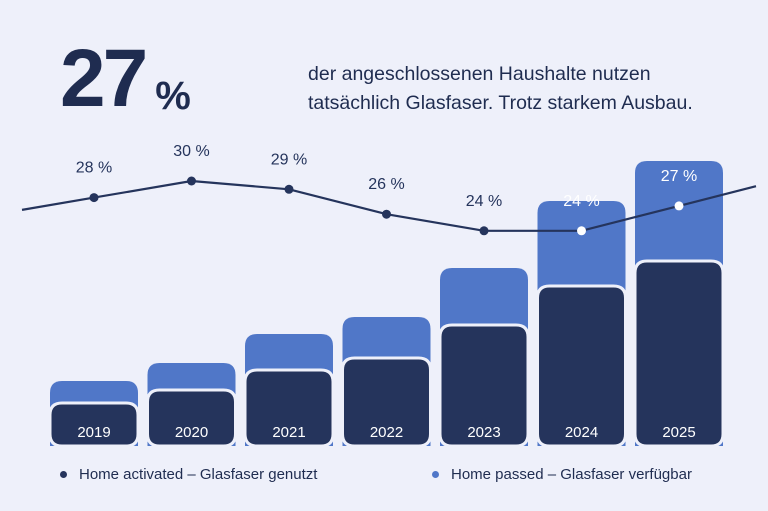 This screenshot has height=511, width=768. Describe the element at coordinates (173, 96) in the screenshot. I see `headline-unit: %` at that location.